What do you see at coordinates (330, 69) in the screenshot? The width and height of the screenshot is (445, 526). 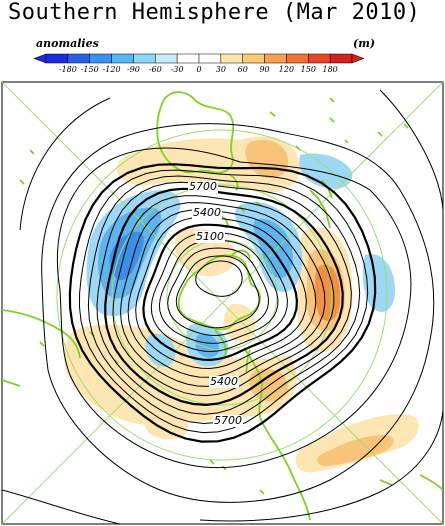 I see `colorbar-tick-label: 180` at bounding box center [330, 69].